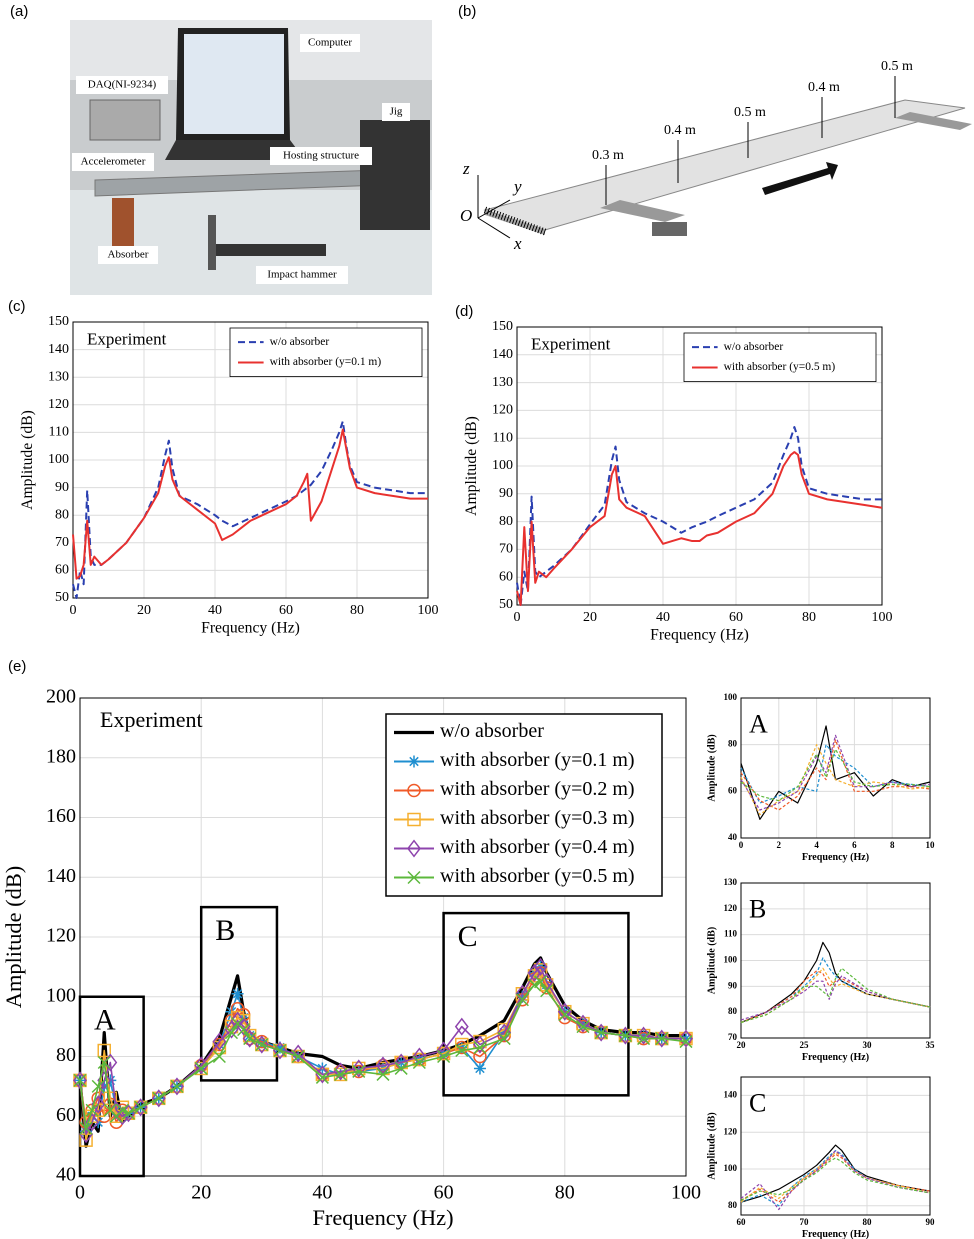 The width and height of the screenshot is (974, 1239). Describe the element at coordinates (805, 1222) in the screenshot. I see `x-tick-label: 70` at that location.